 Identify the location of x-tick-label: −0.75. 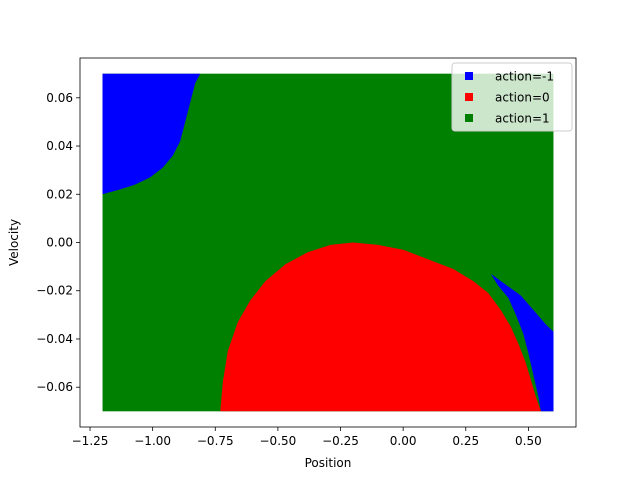
(215, 441).